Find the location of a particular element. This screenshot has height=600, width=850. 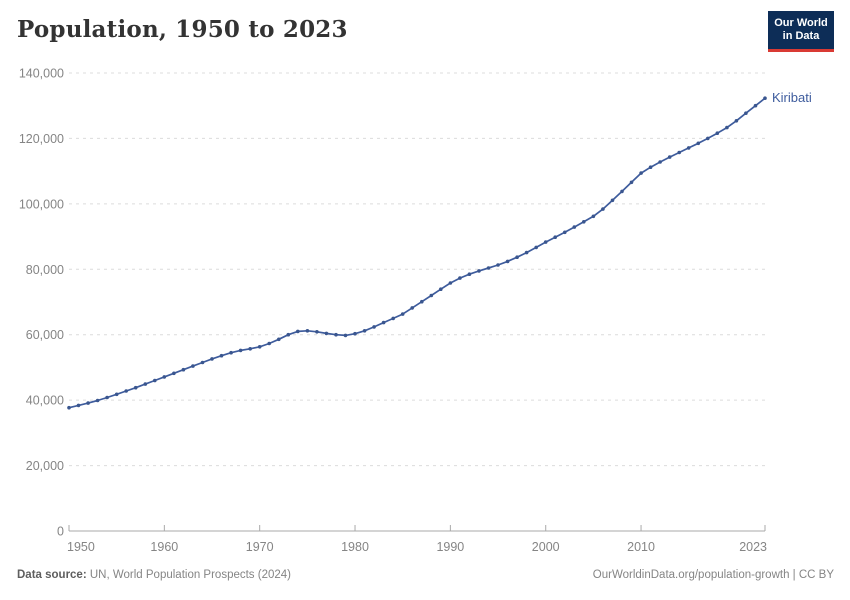

x-tick-label: 1970 is located at coordinates (260, 547).